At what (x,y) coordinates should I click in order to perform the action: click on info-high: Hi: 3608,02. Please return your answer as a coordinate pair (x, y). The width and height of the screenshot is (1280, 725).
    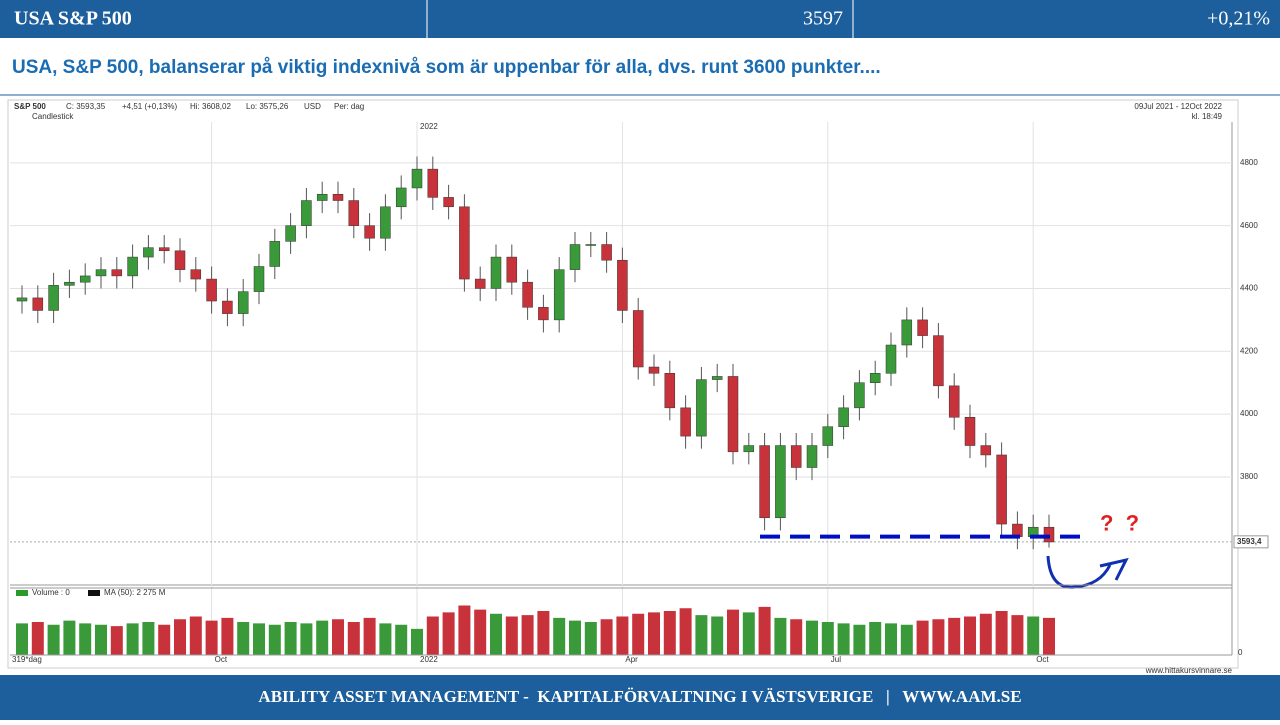
    Looking at the image, I should click on (210, 106).